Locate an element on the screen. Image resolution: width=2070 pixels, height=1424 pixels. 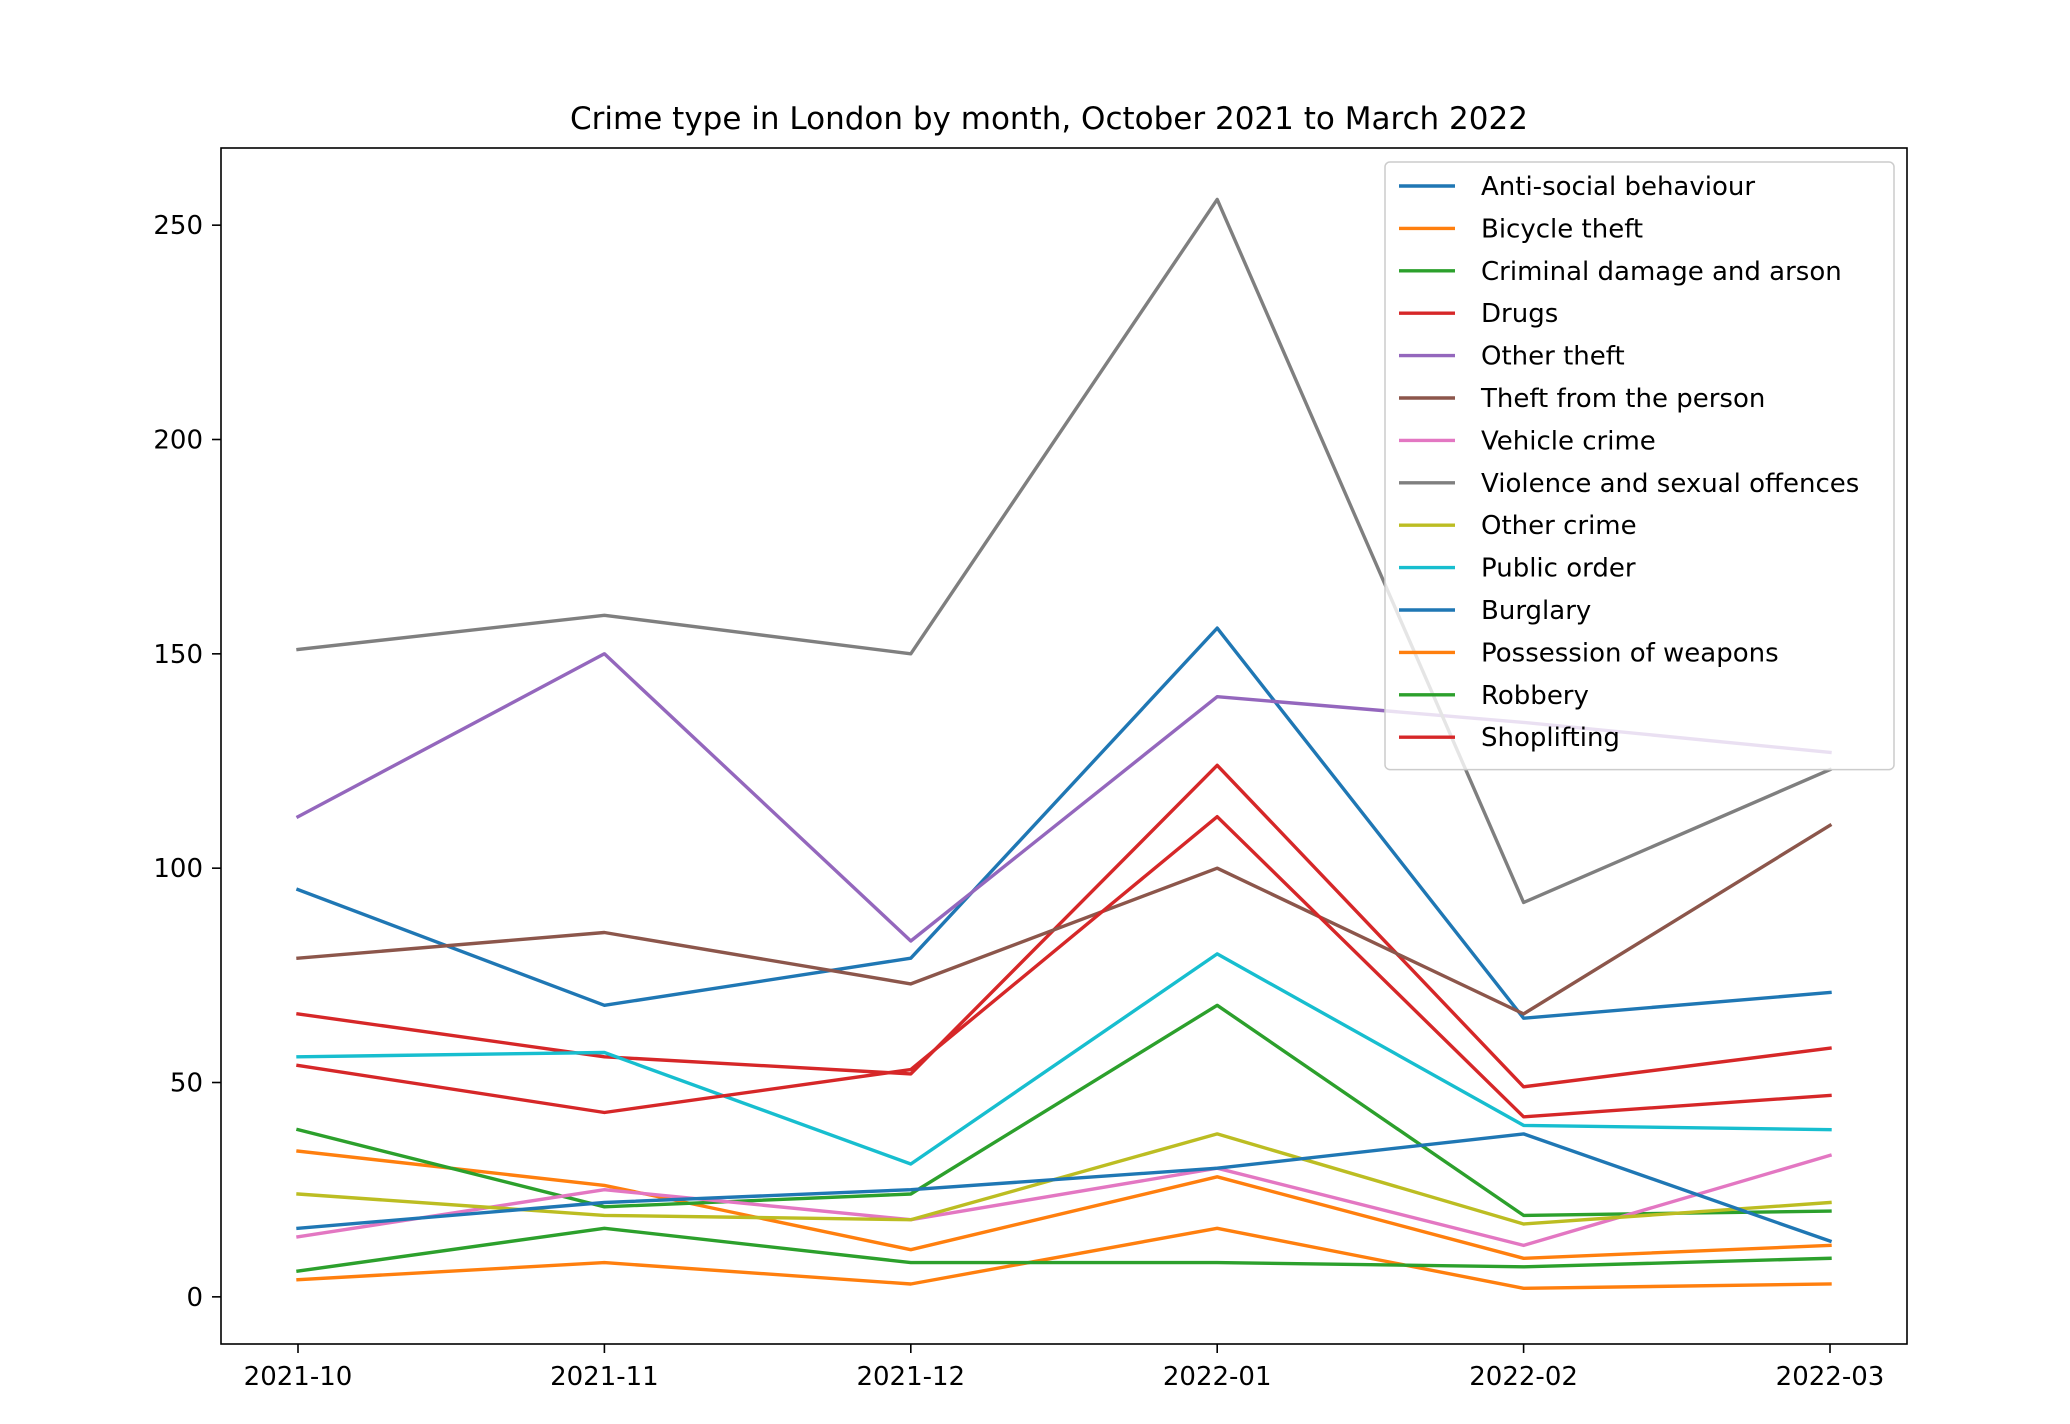
legend-label-7: Violence and sexual offences is located at coordinates (1670, 484).